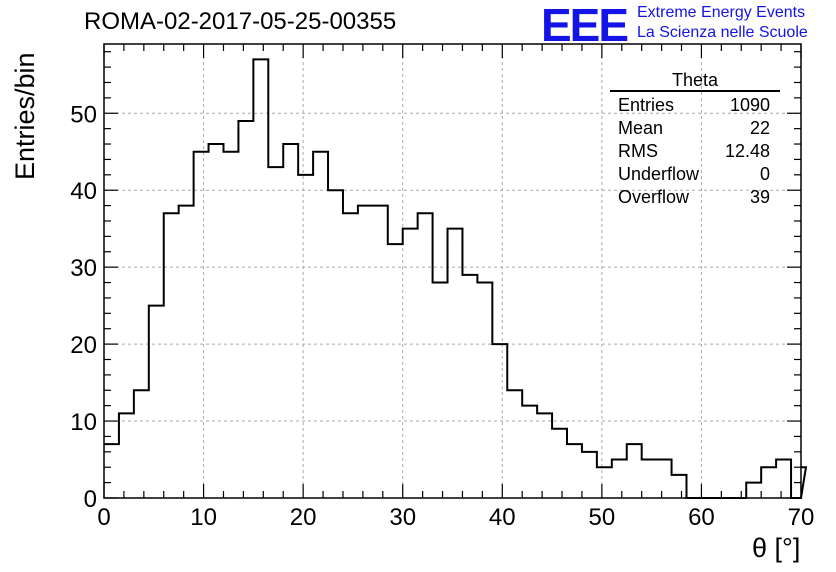  What do you see at coordinates (83, 345) in the screenshot?
I see `y-tick-label: 20` at bounding box center [83, 345].